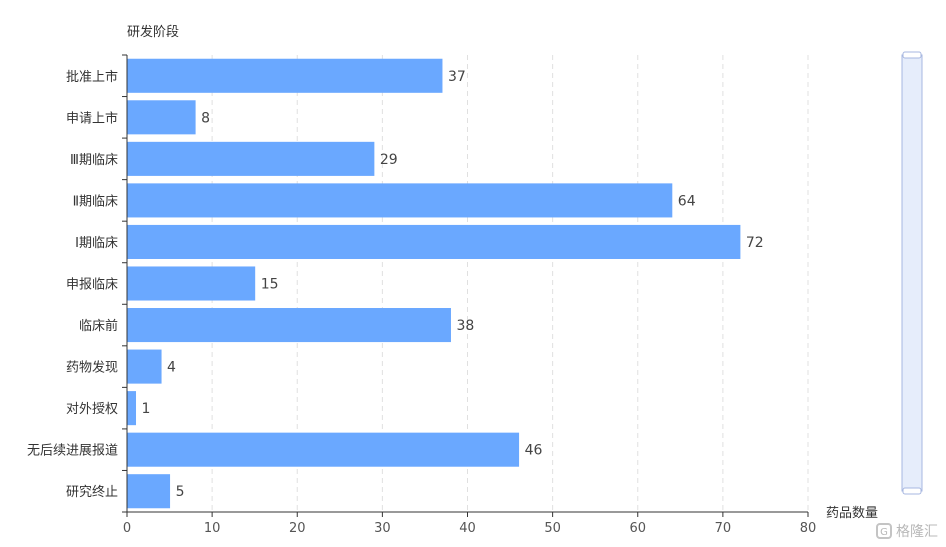  Describe the element at coordinates (917, 532) in the screenshot. I see `watermark-text: 格隆汇` at that location.